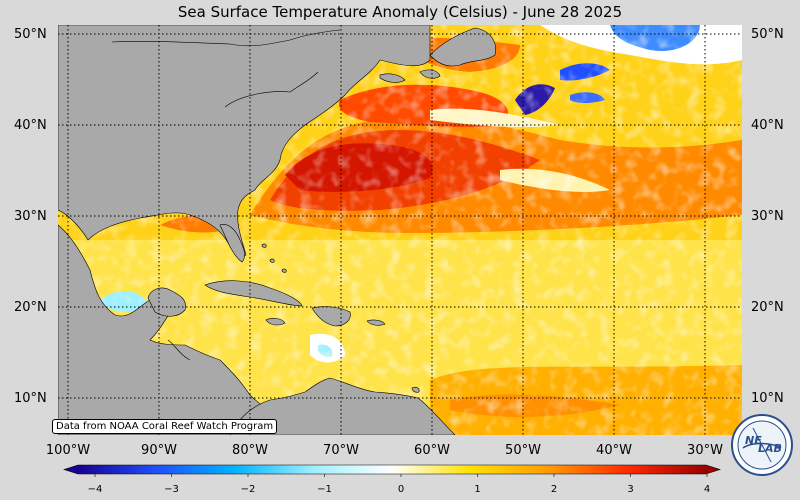 This screenshot has width=800, height=500. What do you see at coordinates (341, 450) in the screenshot?
I see `lon-label: 70°W` at bounding box center [341, 450].